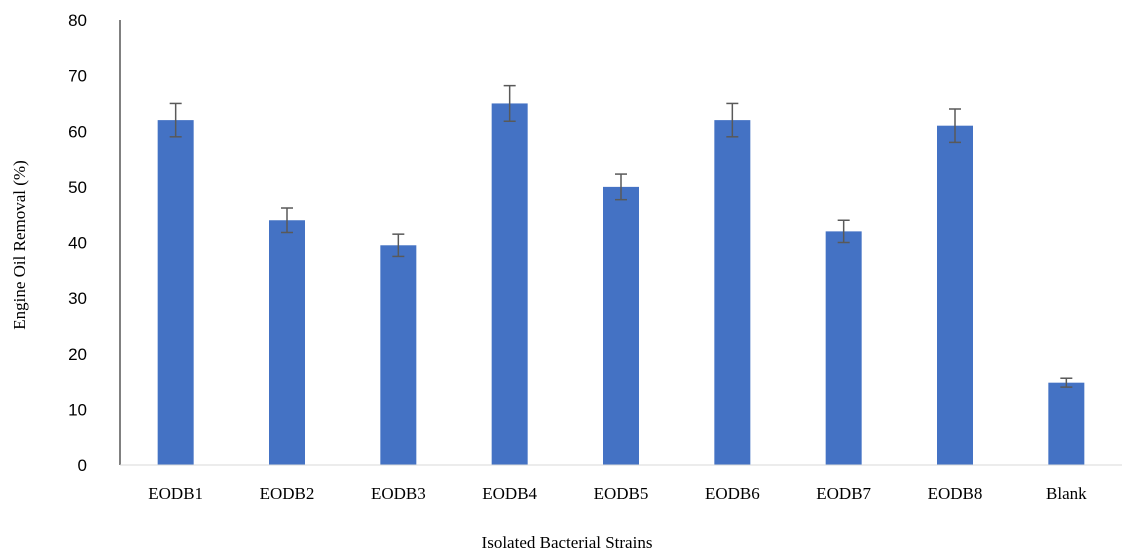  What do you see at coordinates (509, 493) in the screenshot?
I see `x-tick-label: EODB4` at bounding box center [509, 493].